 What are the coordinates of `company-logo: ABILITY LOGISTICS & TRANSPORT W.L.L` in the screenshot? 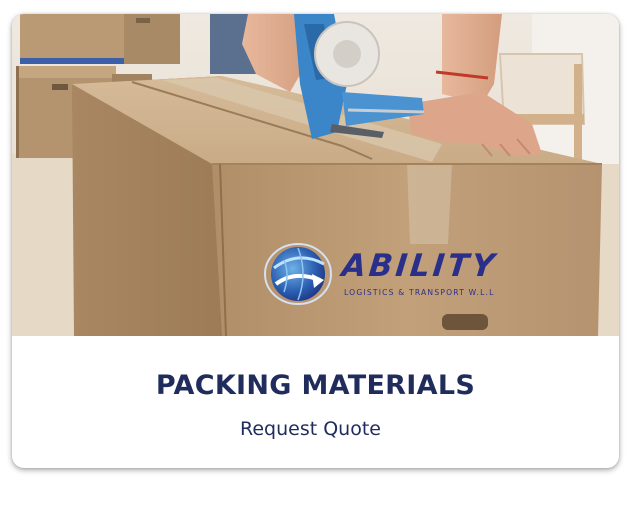 It's located at (389, 273).